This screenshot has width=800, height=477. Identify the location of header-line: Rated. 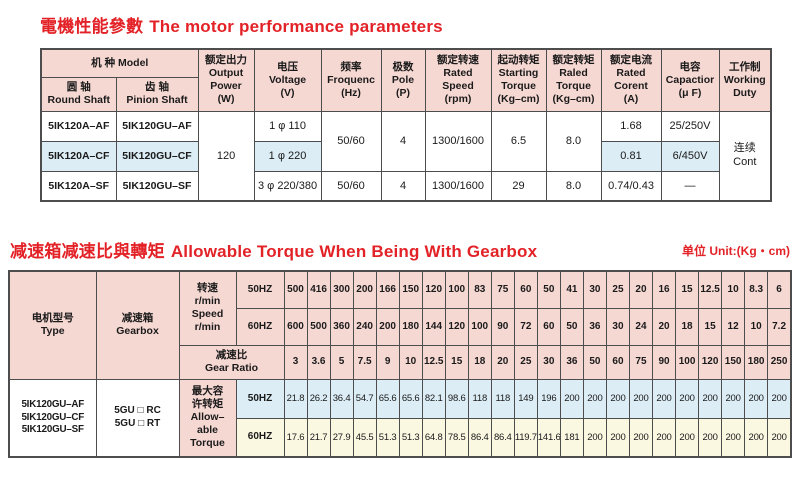
(631, 73).